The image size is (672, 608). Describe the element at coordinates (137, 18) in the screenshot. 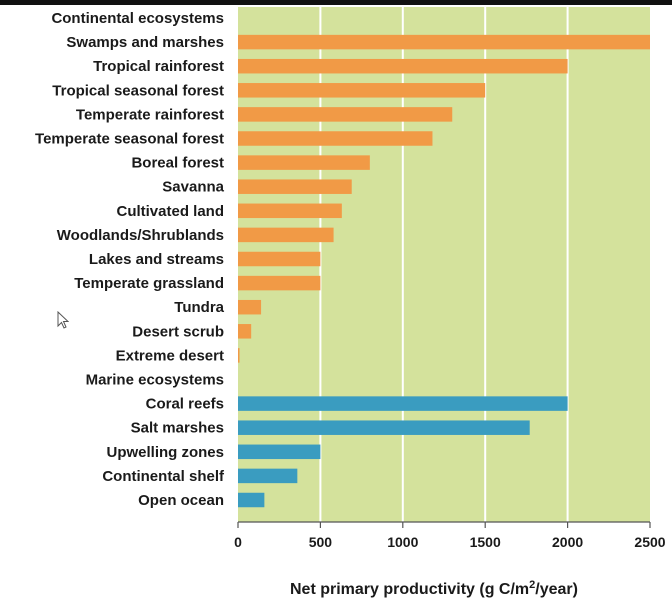

I see `group-heading: Continental ecosystems` at that location.